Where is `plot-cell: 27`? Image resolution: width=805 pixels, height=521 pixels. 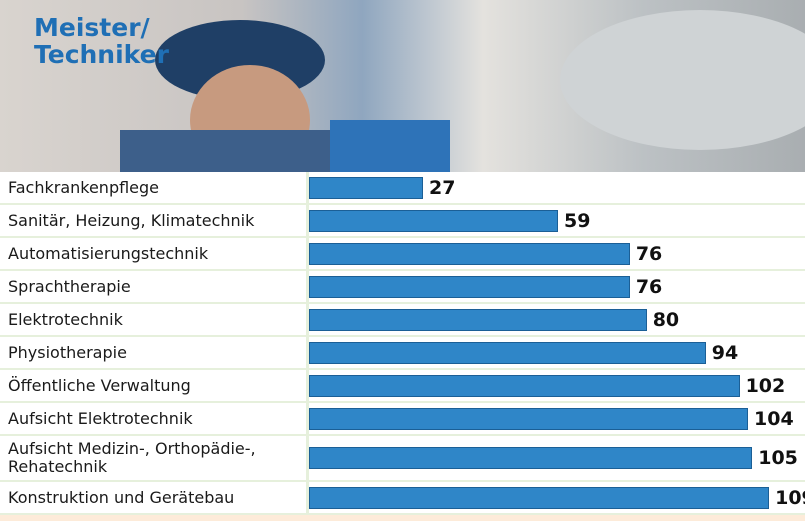
plot-cell: 27 is located at coordinates (557, 187).